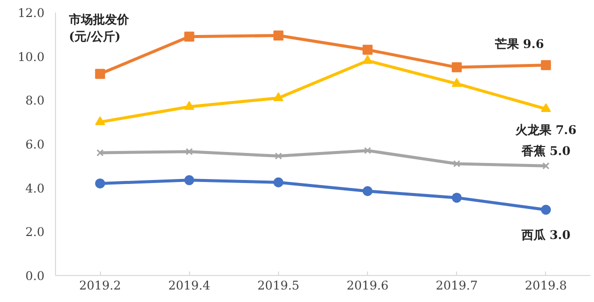 This screenshot has height=302, width=594. What do you see at coordinates (100, 285) in the screenshot?
I see `x-tick-label: 2019.2` at bounding box center [100, 285].